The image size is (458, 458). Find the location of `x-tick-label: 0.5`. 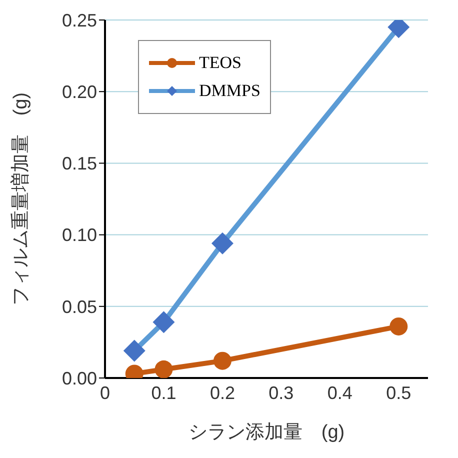

x-tick-label: 0.5 is located at coordinates (399, 392).